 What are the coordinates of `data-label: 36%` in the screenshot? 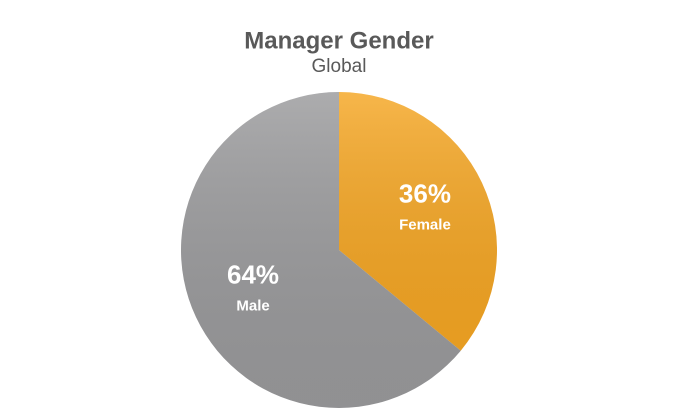 It's located at (425, 193).